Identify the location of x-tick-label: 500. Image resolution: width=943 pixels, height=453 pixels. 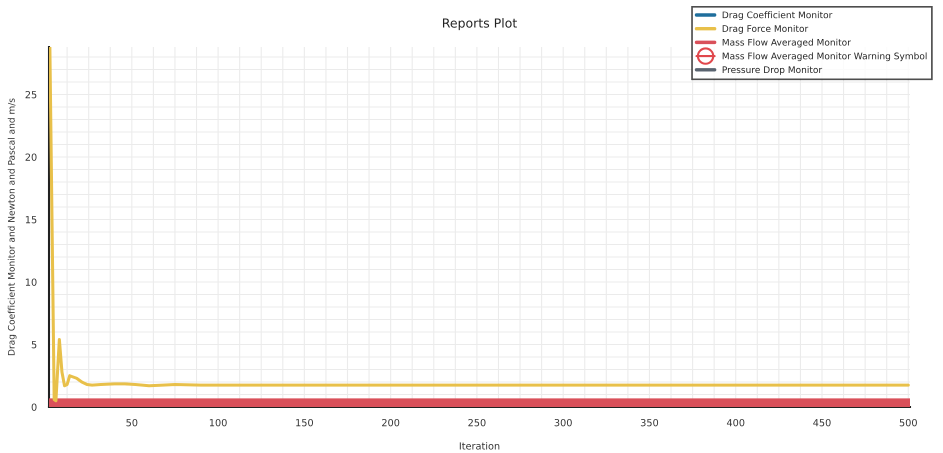
(908, 422).